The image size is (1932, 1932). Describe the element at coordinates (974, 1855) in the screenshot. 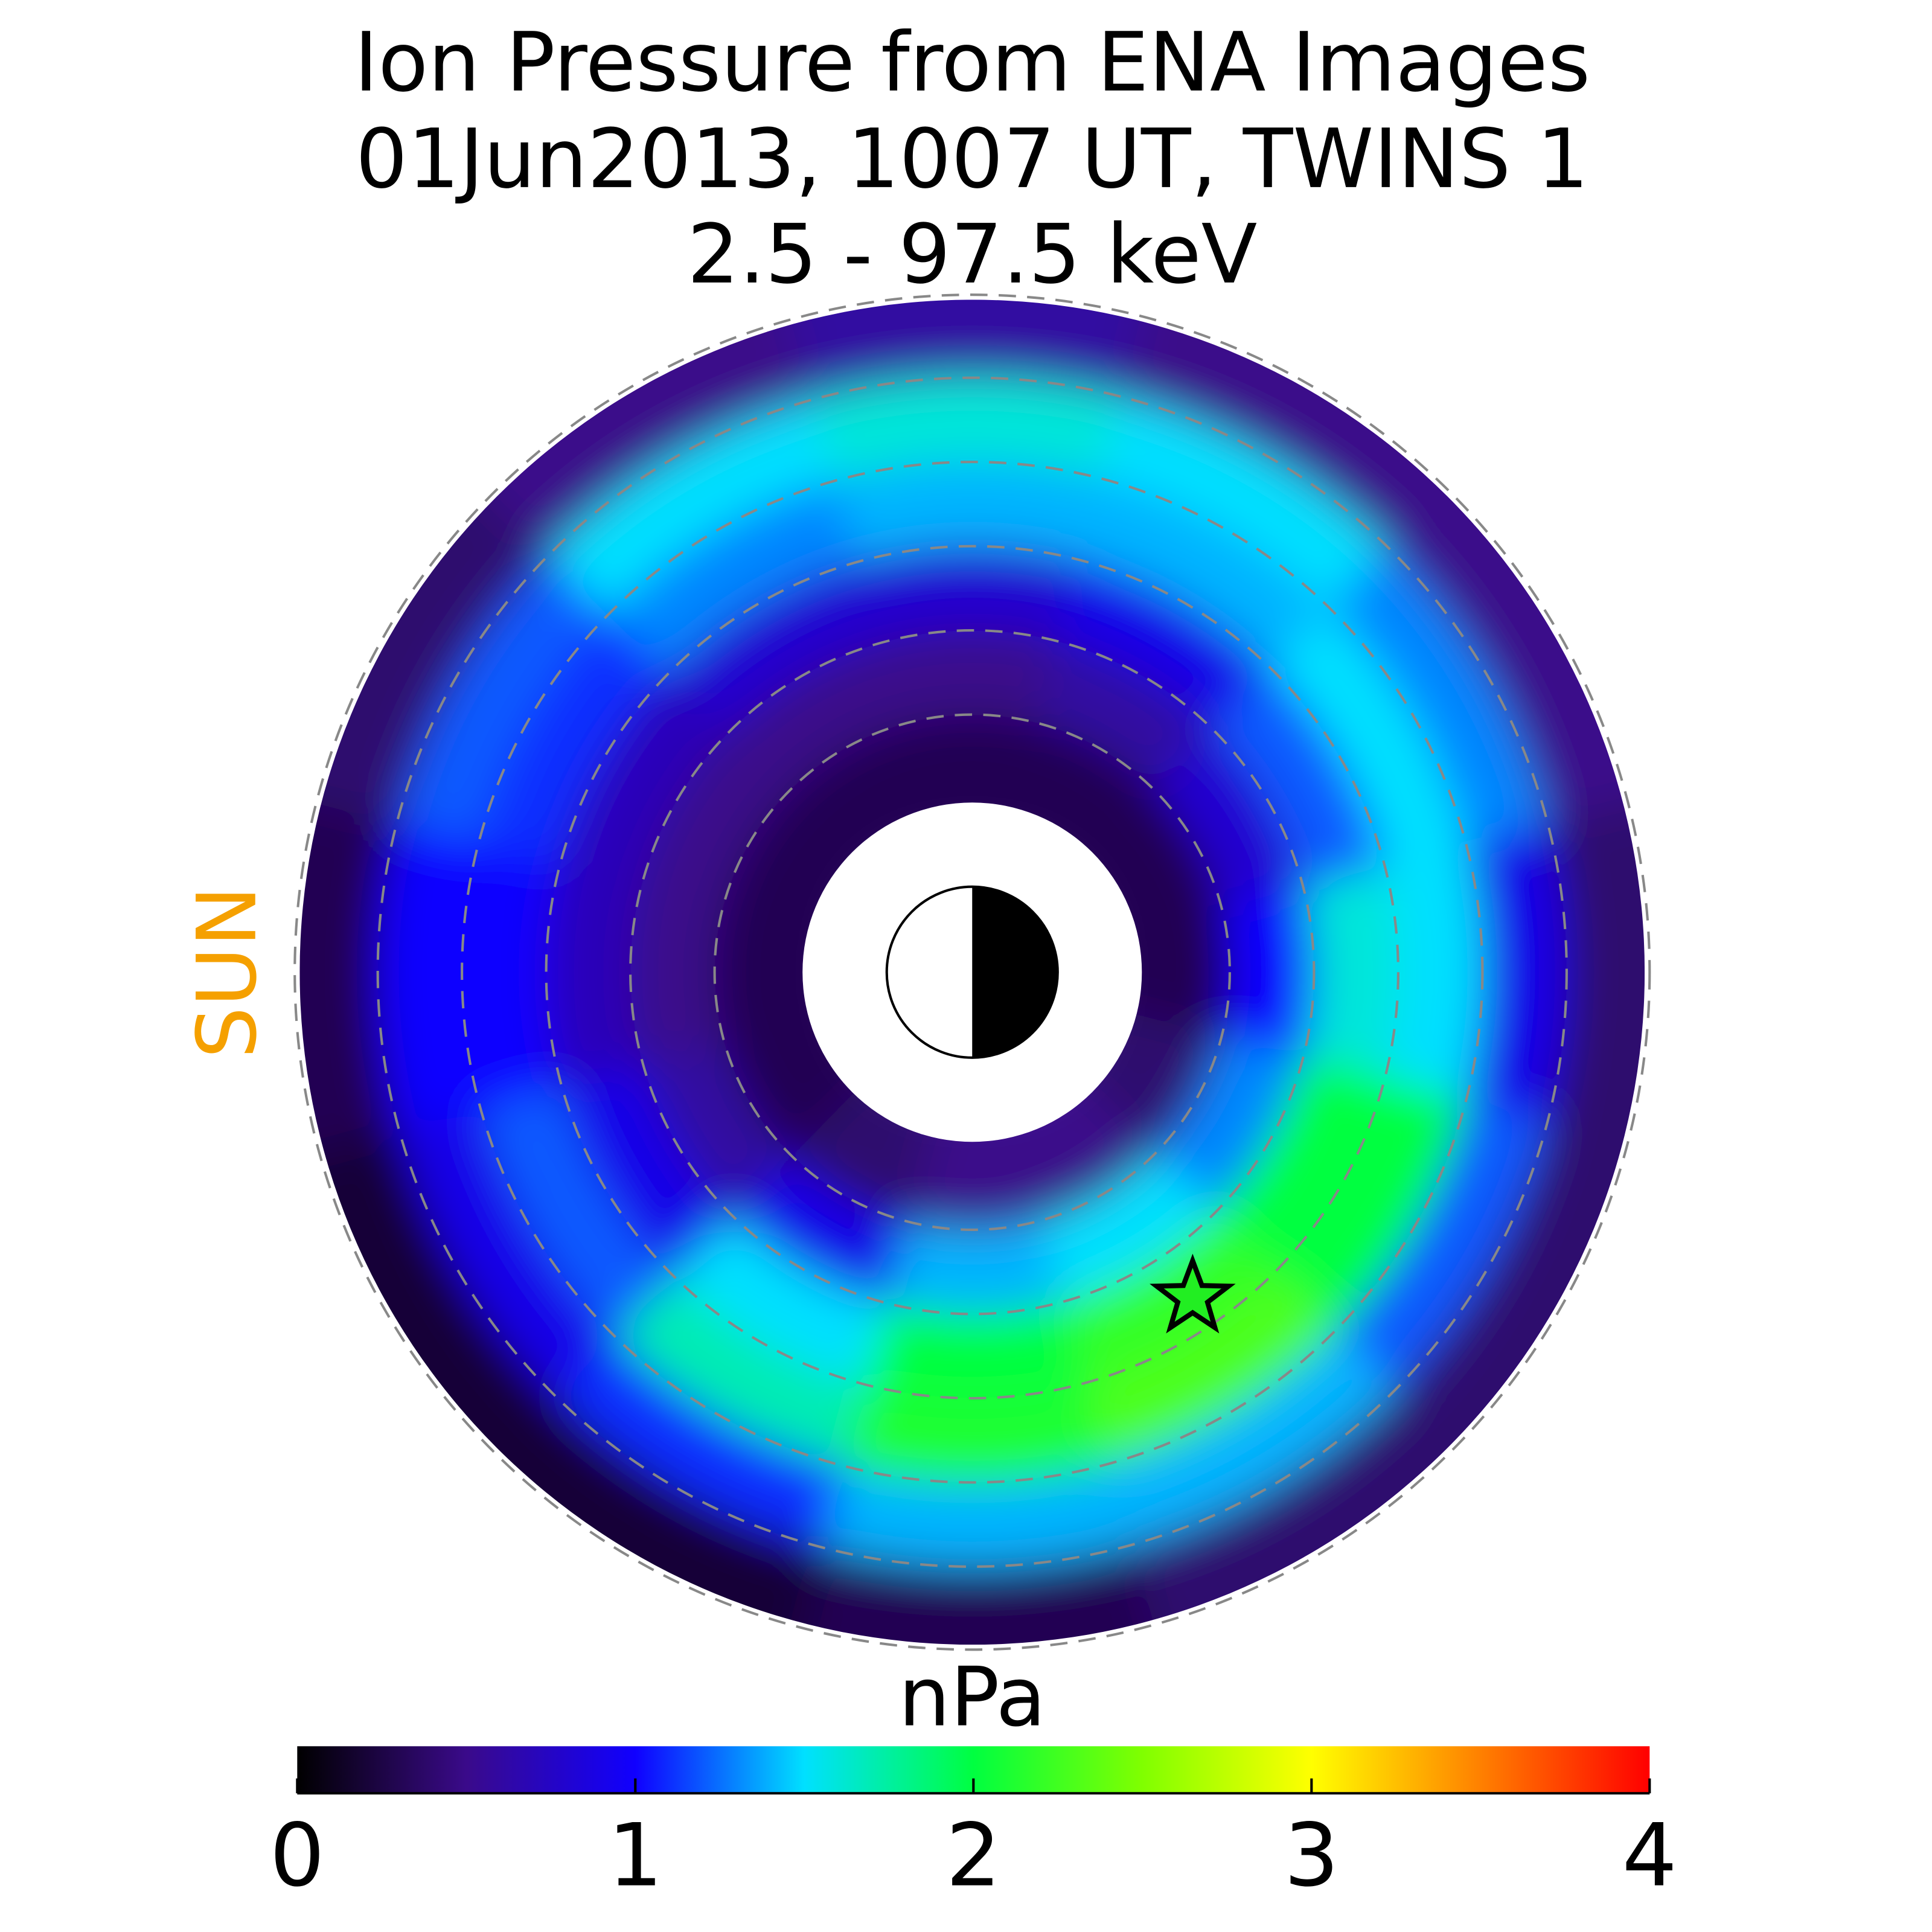

I see `colorbar-tick-label: 2` at that location.